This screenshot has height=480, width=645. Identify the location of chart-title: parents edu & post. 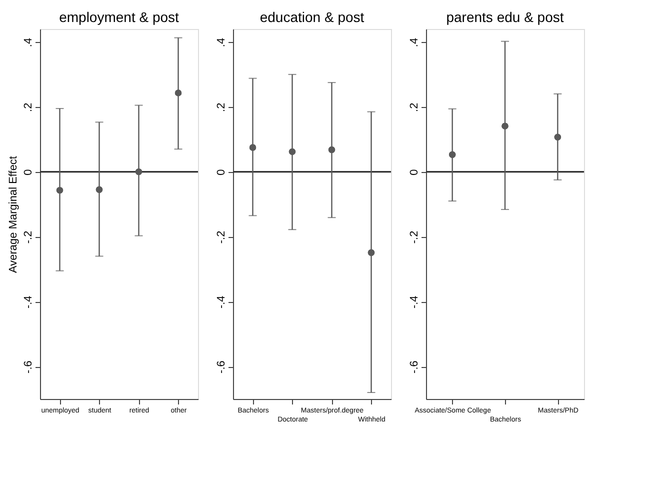
(505, 17).